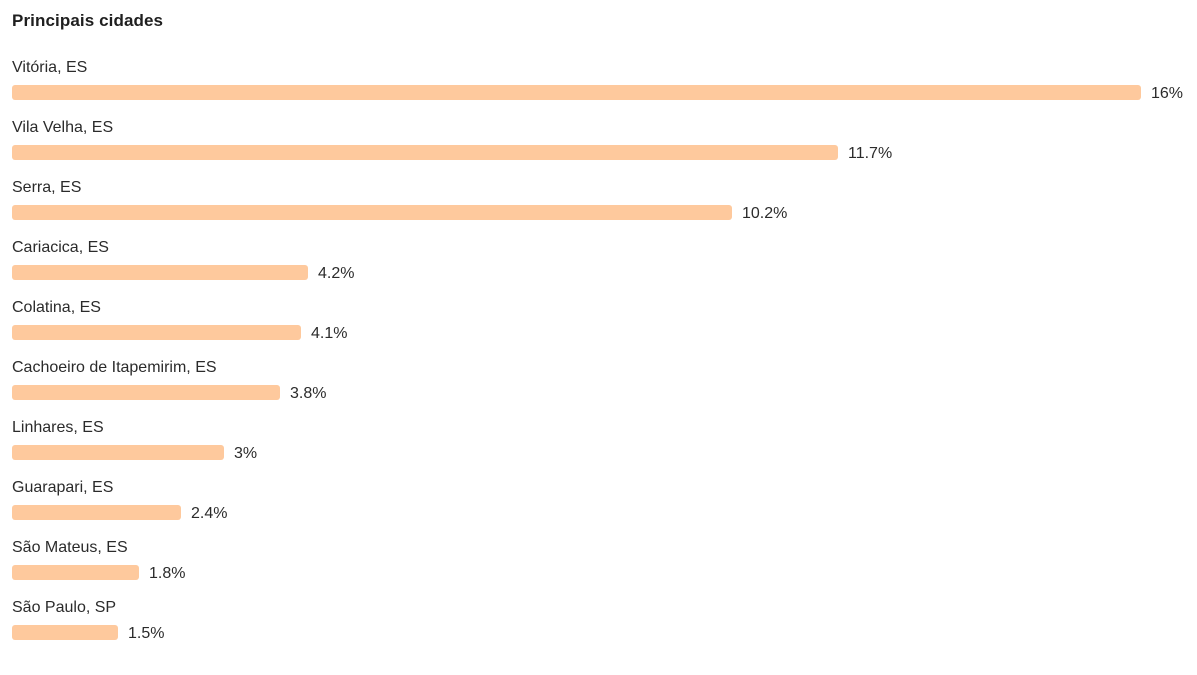 The height and width of the screenshot is (675, 1197). I want to click on city-row: Linhares, ES 3%, so click(602, 448).